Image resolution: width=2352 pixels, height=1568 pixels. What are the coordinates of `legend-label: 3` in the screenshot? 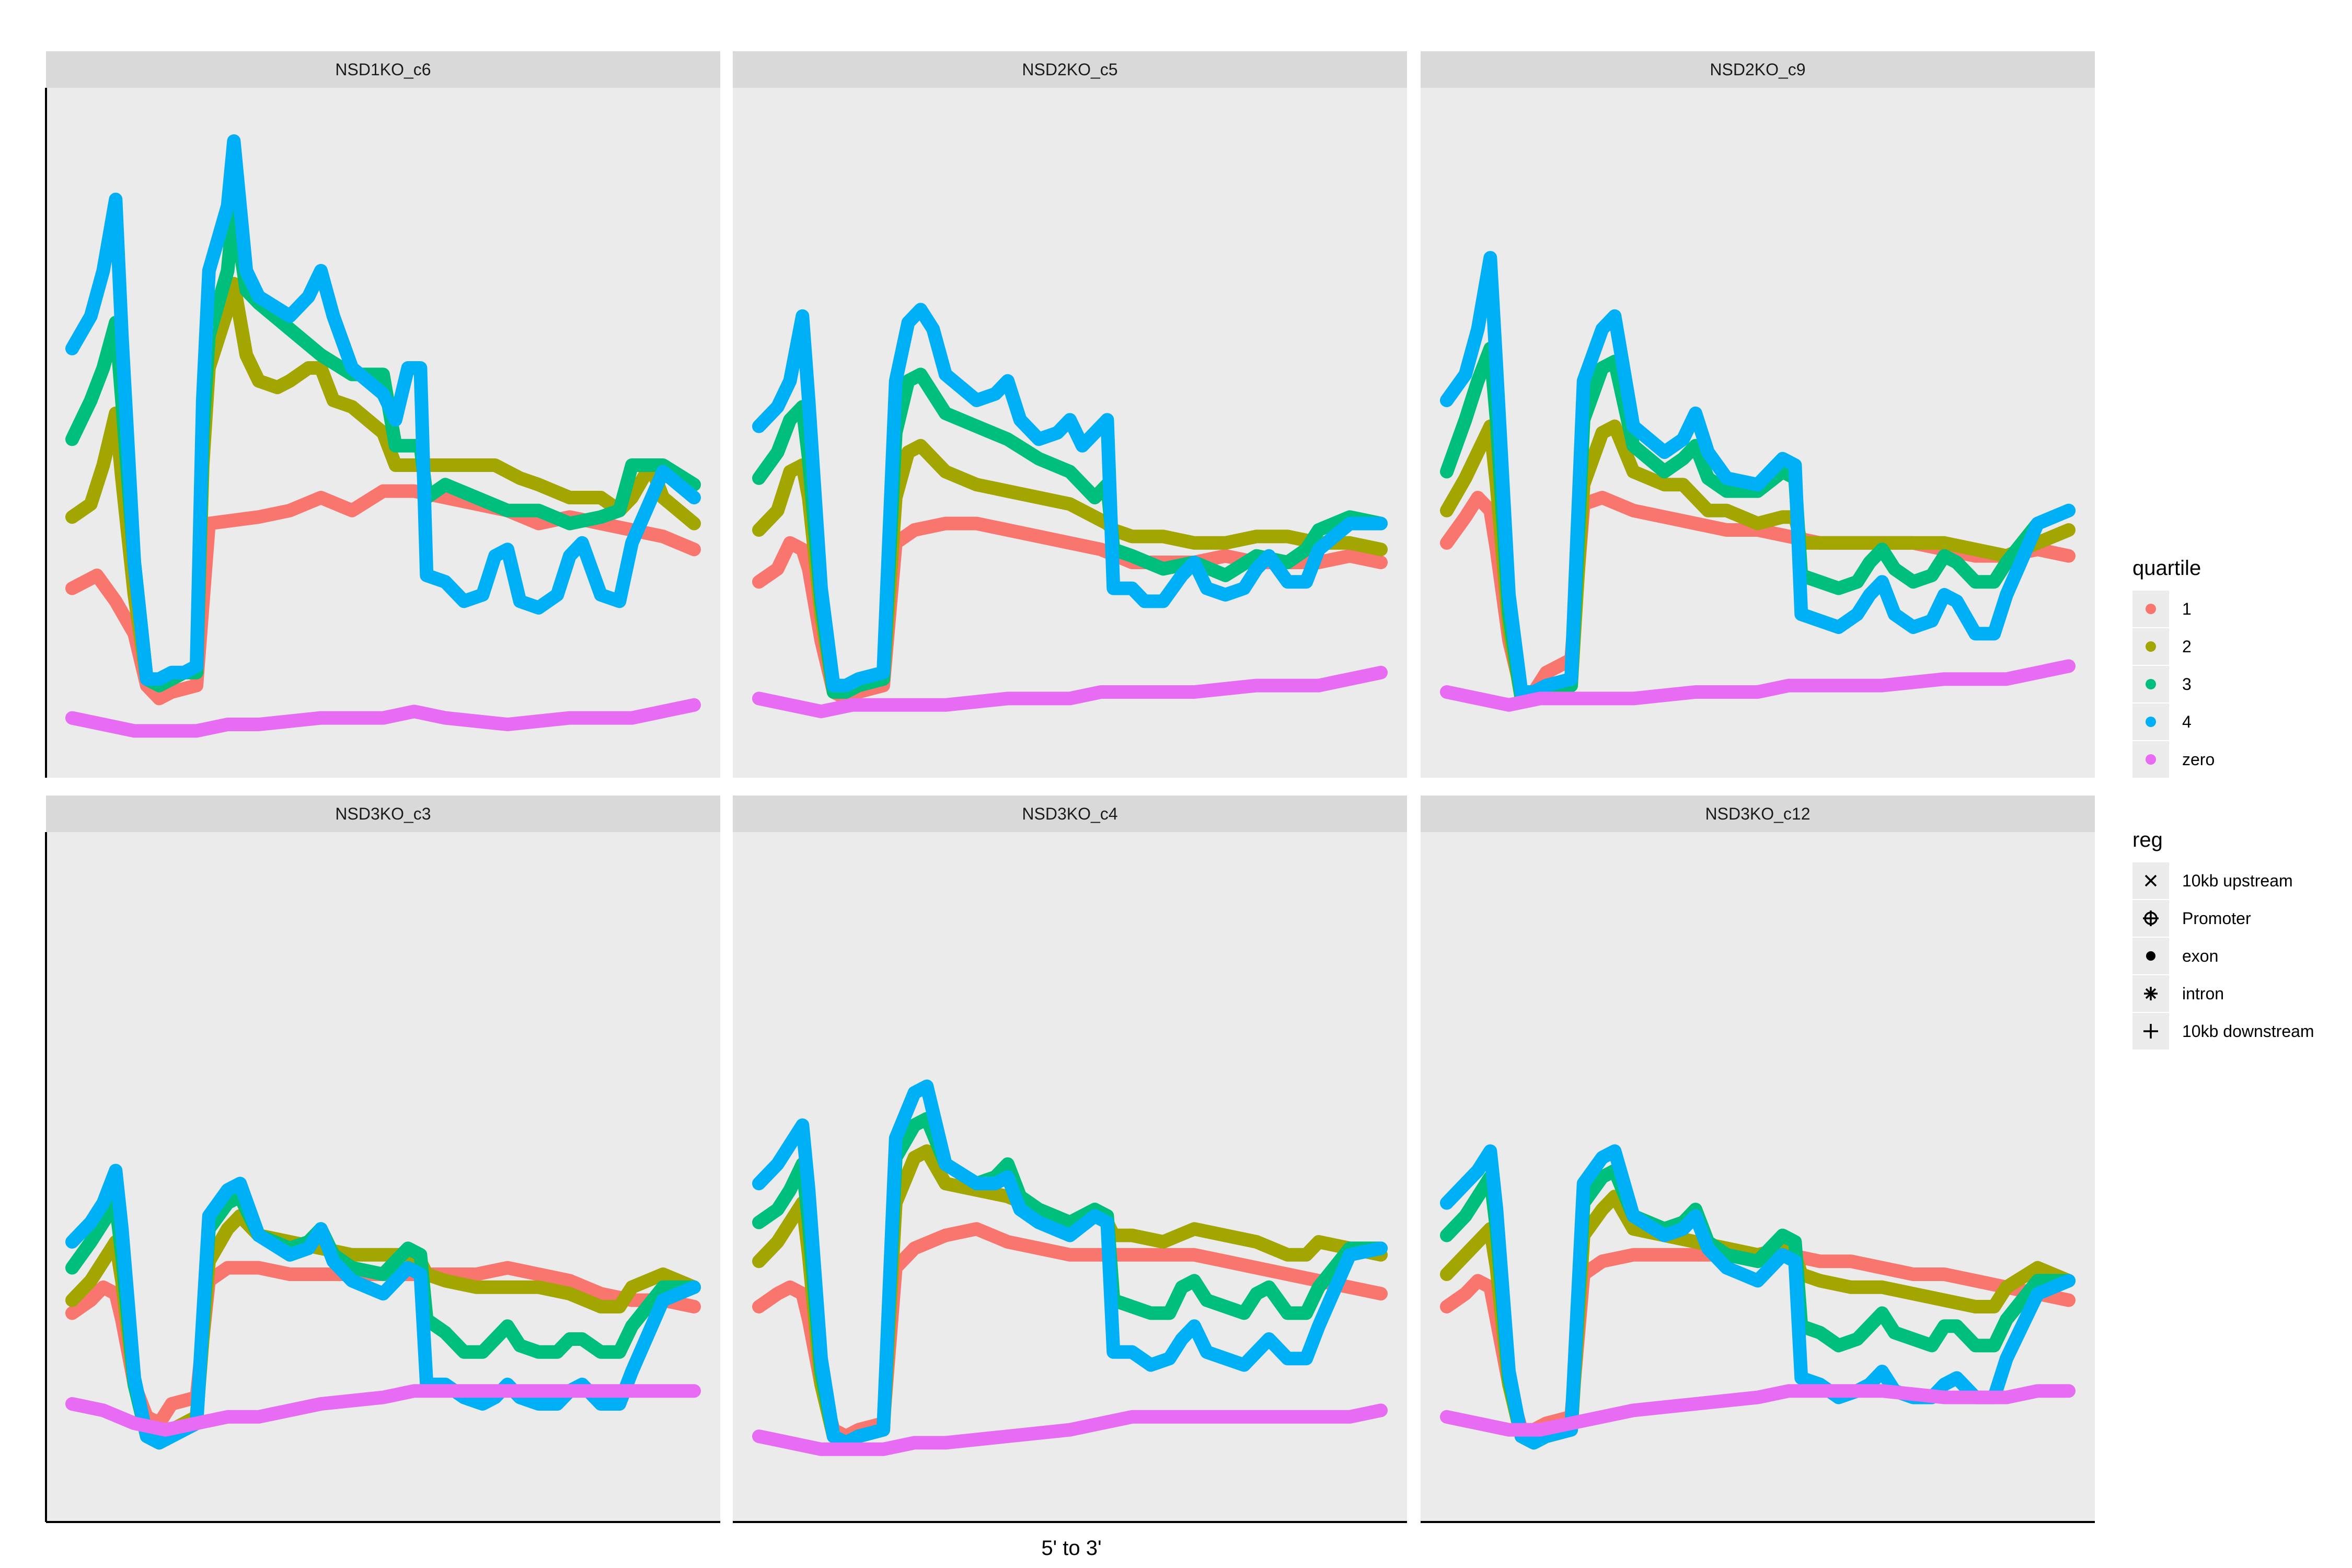 It's located at (2187, 684).